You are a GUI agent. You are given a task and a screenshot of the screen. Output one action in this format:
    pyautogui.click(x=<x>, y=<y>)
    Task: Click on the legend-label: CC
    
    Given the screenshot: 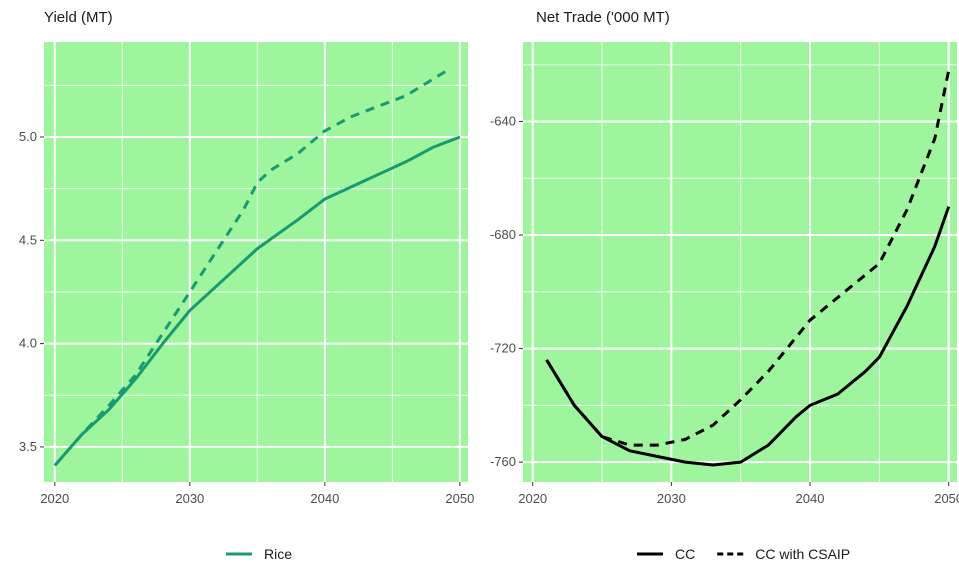 What is the action you would take?
    pyautogui.click(x=685, y=554)
    